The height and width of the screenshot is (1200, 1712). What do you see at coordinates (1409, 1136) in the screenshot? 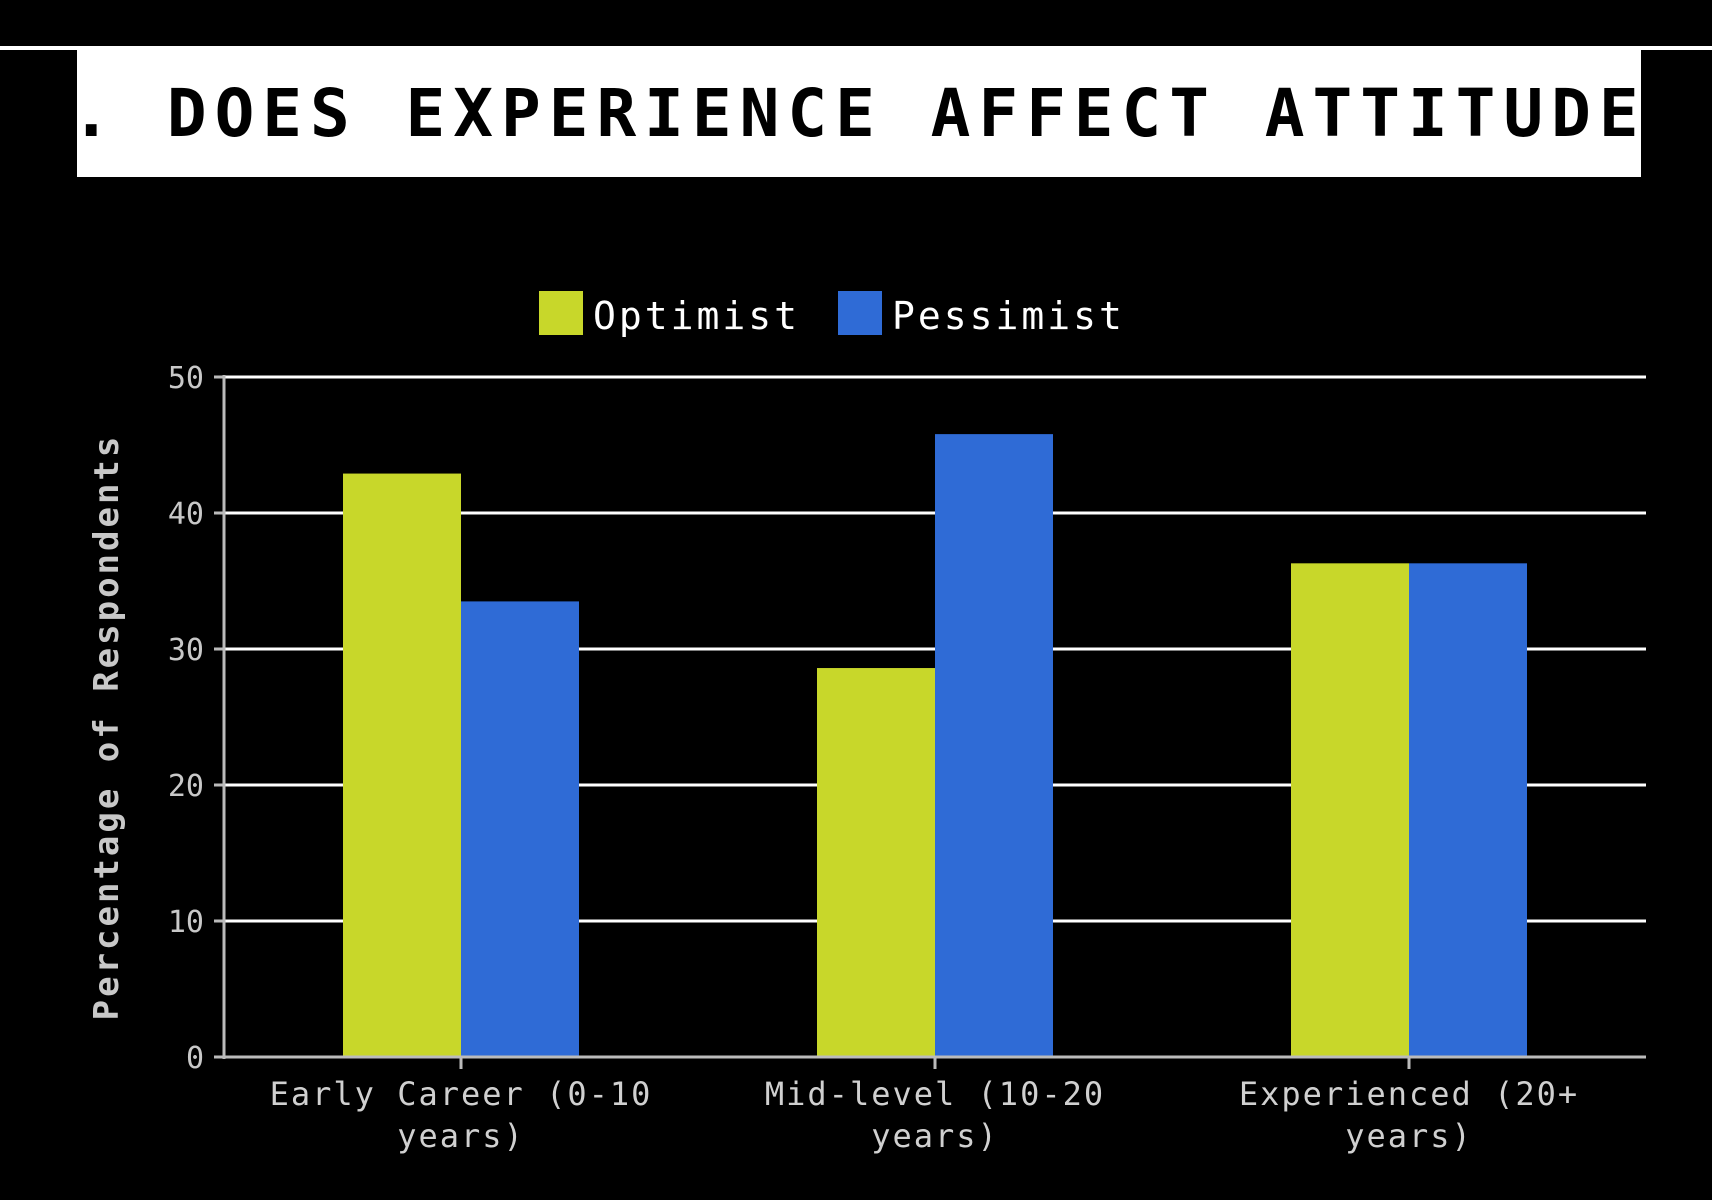
I see `x-tick-label-2-1: years)` at bounding box center [1409, 1136].